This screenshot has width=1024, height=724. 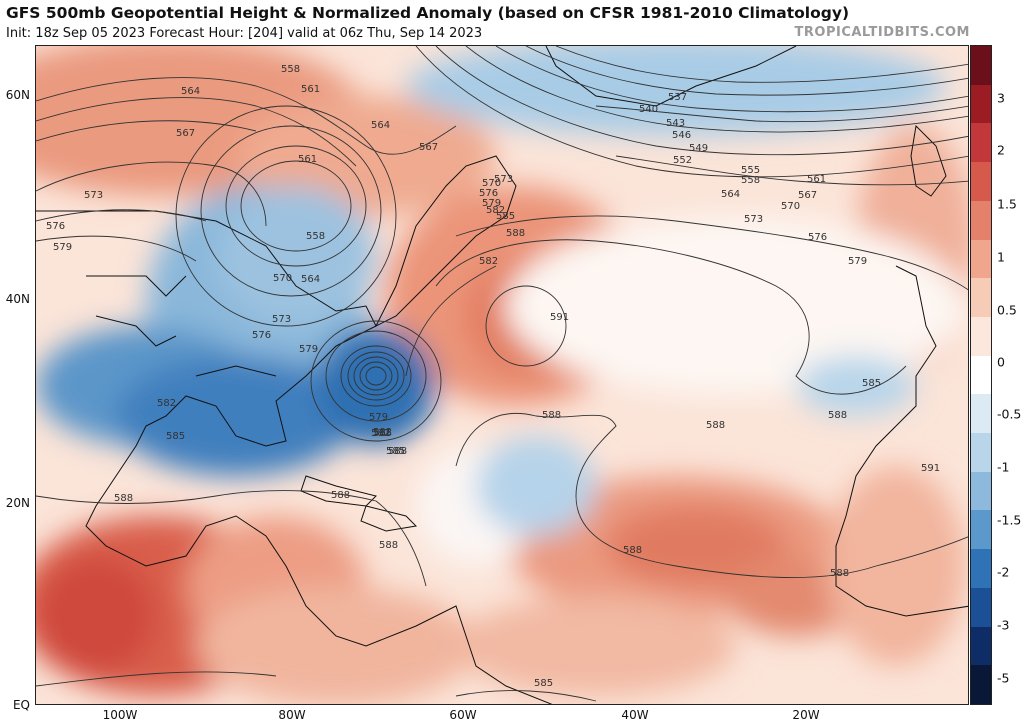 What do you see at coordinates (698, 148) in the screenshot?
I see `contour-label: 549` at bounding box center [698, 148].